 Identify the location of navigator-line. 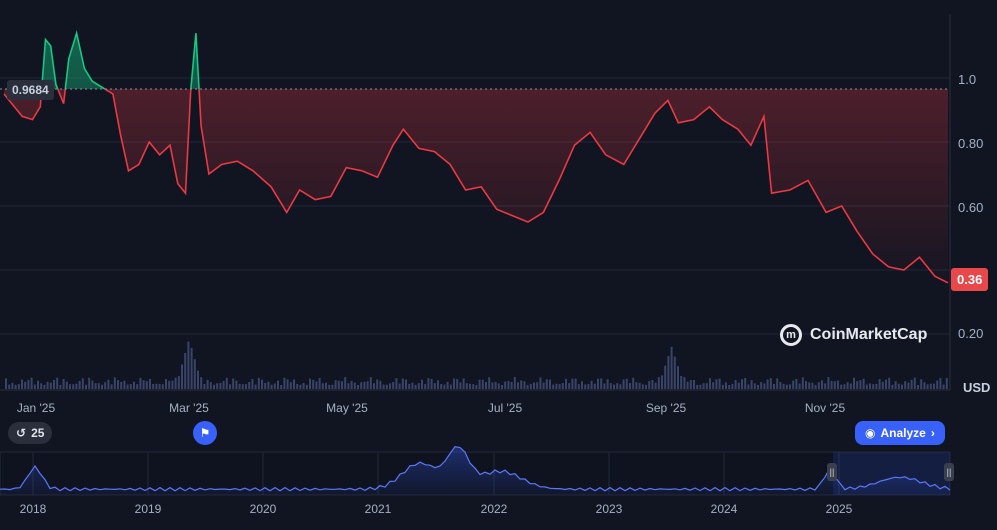
(475, 470).